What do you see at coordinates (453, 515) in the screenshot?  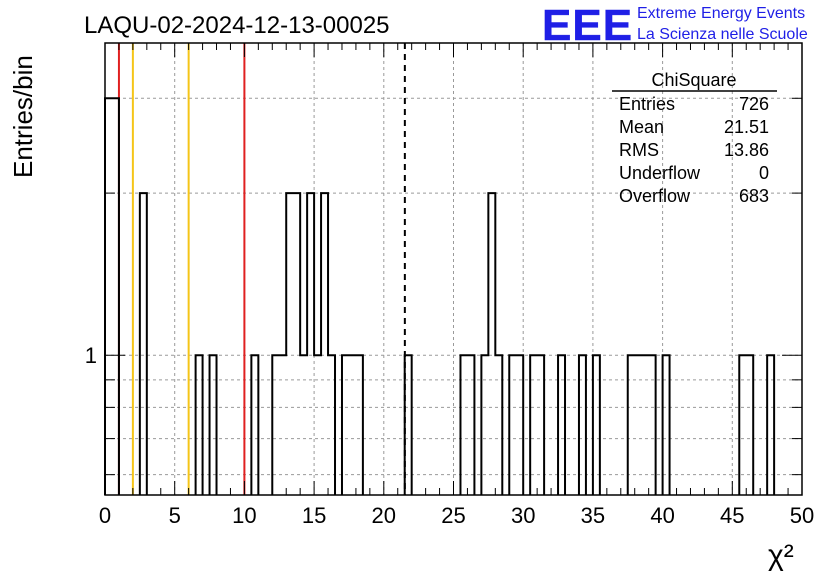 I see `x-tick-label: 25` at bounding box center [453, 515].